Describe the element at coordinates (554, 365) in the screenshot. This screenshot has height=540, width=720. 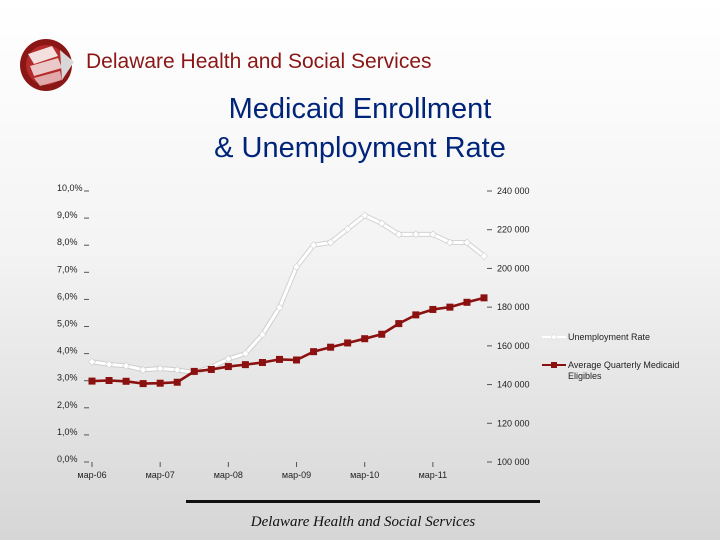
I see `legend-medicaid-marker` at that location.